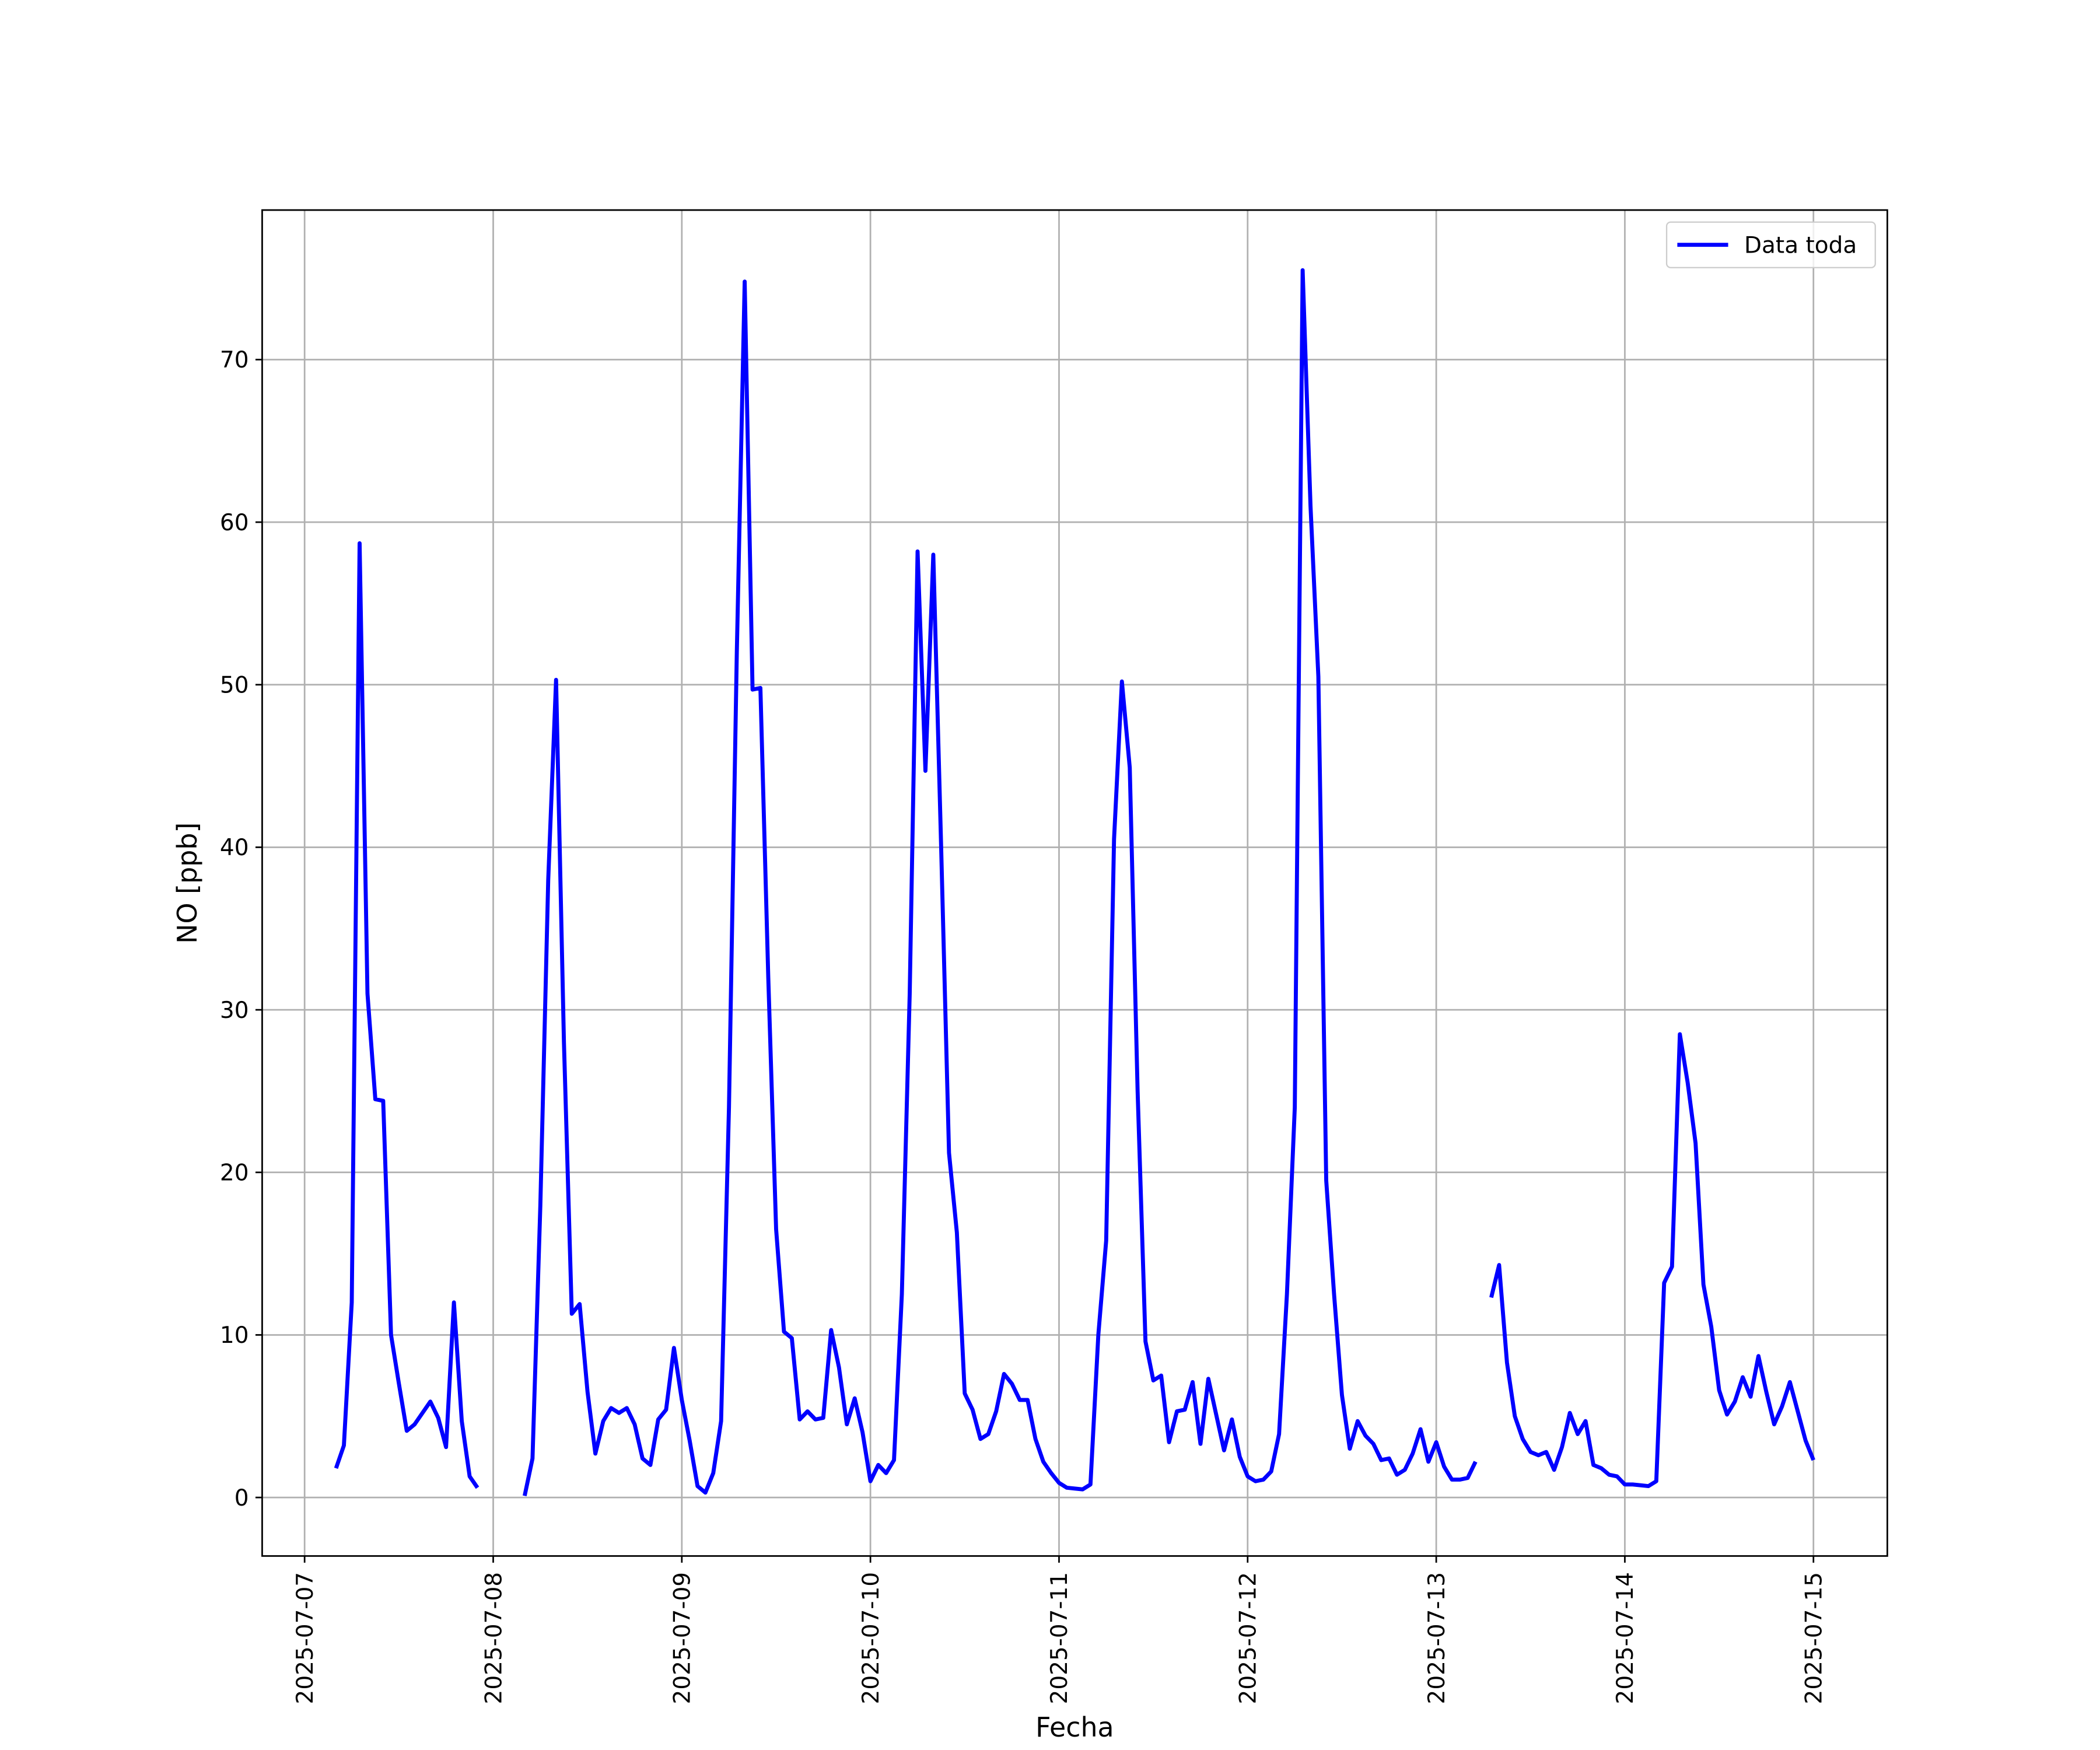  What do you see at coordinates (242, 1498) in the screenshot?
I see `y-tick-label: 0` at bounding box center [242, 1498].